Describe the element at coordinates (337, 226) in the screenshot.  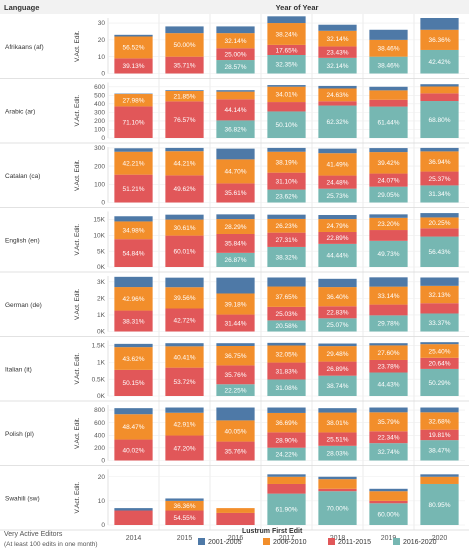
I see `data-label: 24.79%` at that location.